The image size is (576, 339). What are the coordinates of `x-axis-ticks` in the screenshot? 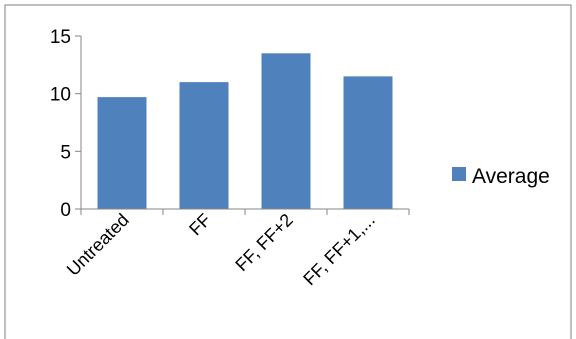 It's located at (245, 212).